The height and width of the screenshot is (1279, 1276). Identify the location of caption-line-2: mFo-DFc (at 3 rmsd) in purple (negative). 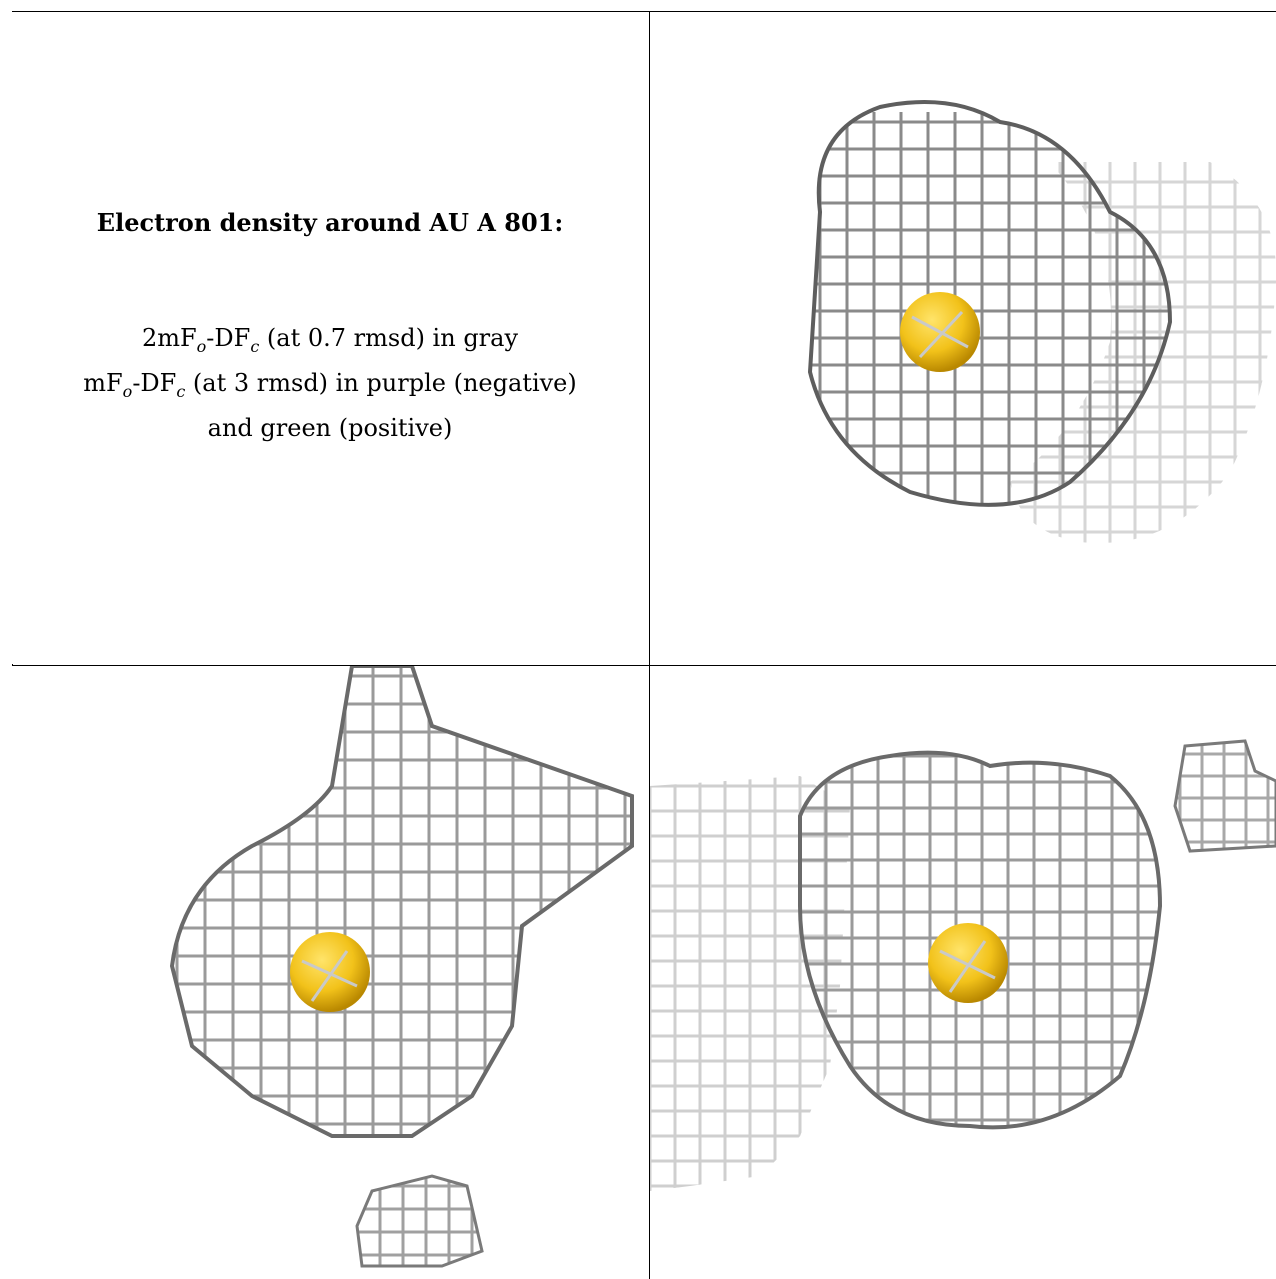
(330, 384).